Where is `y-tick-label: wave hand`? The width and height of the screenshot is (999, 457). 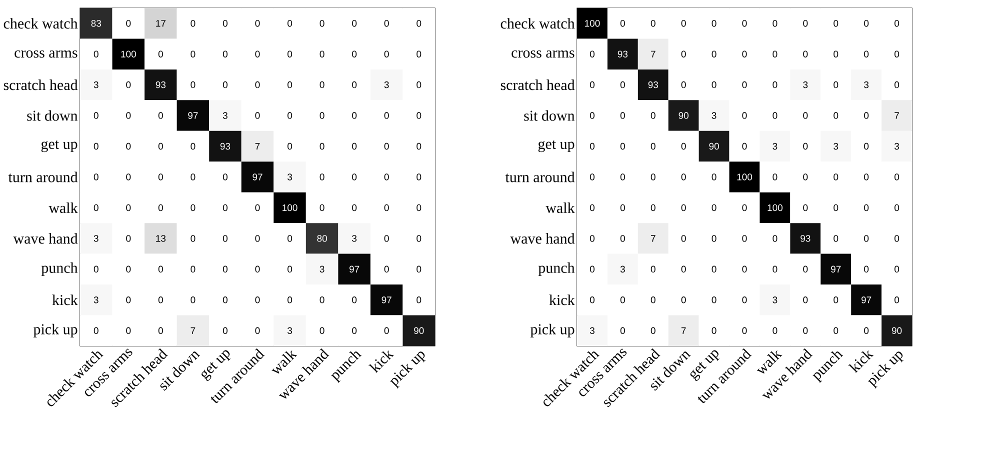 y-tick-label: wave hand is located at coordinates (45, 238).